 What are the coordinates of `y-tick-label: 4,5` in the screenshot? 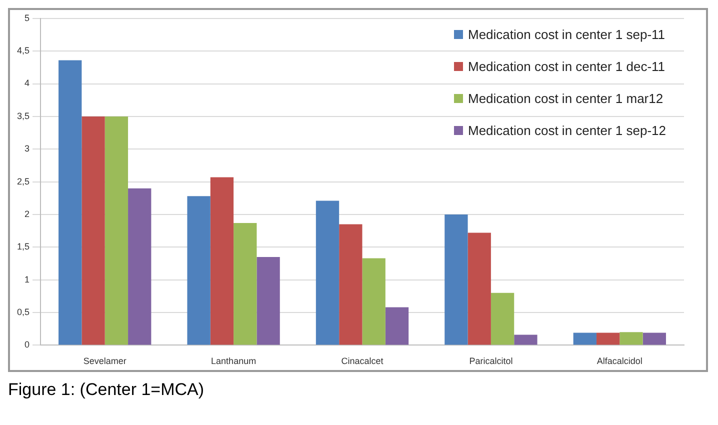 It's located at (23, 51).